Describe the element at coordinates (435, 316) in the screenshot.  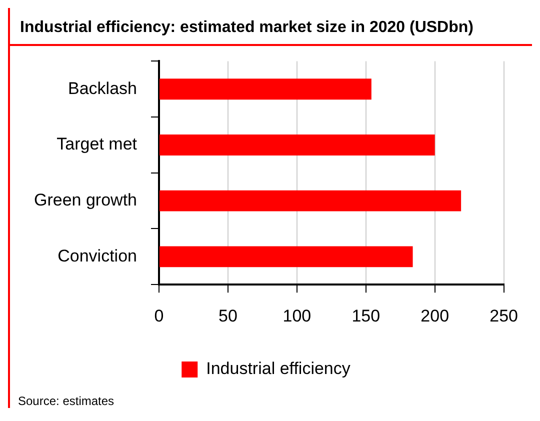
I see `x-tick-label: 200` at that location.